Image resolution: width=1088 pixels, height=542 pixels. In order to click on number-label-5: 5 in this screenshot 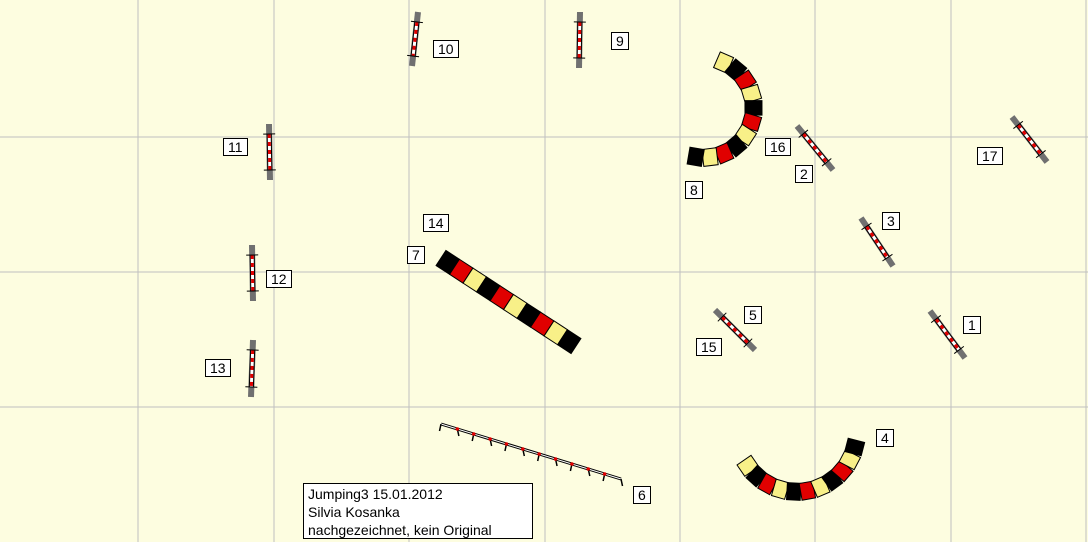, I will do `click(753, 315)`.